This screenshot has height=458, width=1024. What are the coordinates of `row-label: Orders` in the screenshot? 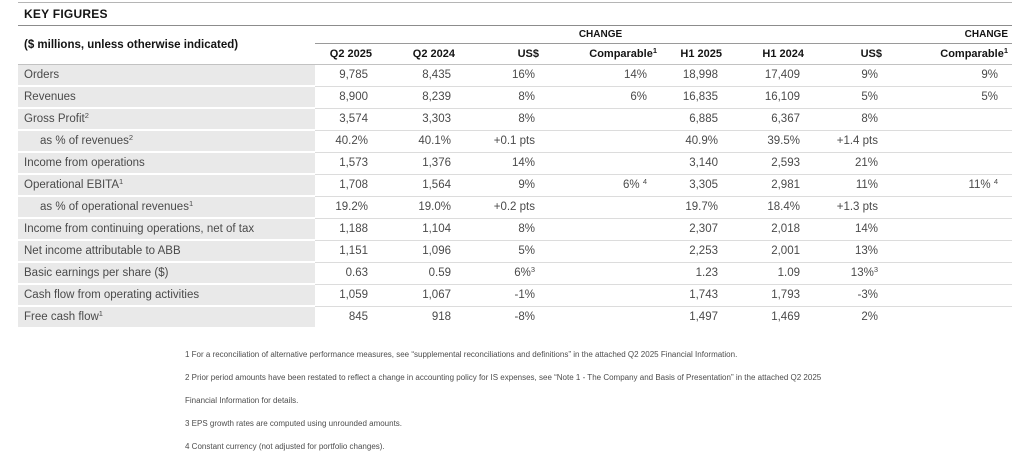 It's located at (166, 75).